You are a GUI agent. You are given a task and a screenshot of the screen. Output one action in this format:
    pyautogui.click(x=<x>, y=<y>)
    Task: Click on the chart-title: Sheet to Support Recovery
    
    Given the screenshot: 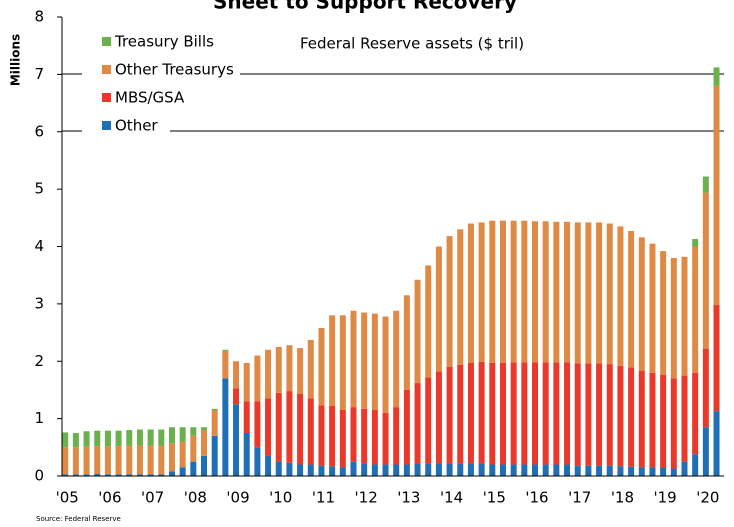 What is the action you would take?
    pyautogui.click(x=365, y=7)
    